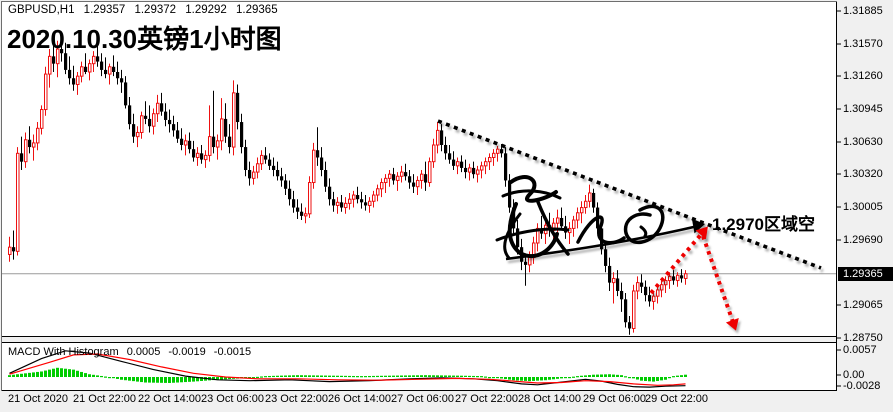 The width and height of the screenshot is (893, 412). What do you see at coordinates (155, 10) in the screenshot?
I see `high-value: 1.29372` at bounding box center [155, 10].